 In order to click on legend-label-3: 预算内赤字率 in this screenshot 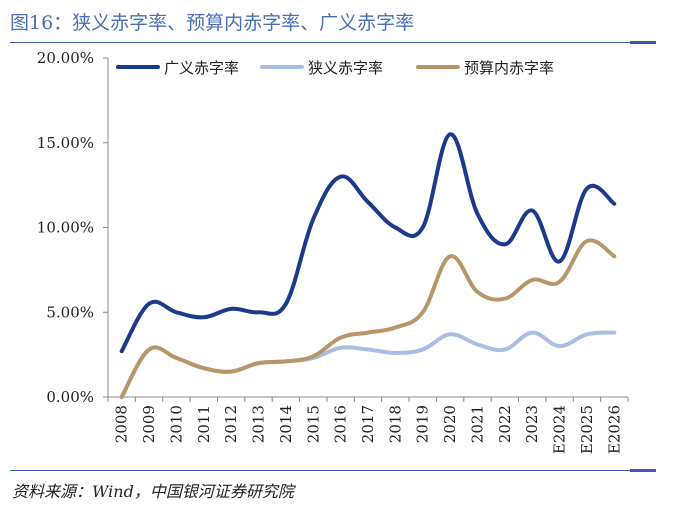, I will do `click(509, 68)`.